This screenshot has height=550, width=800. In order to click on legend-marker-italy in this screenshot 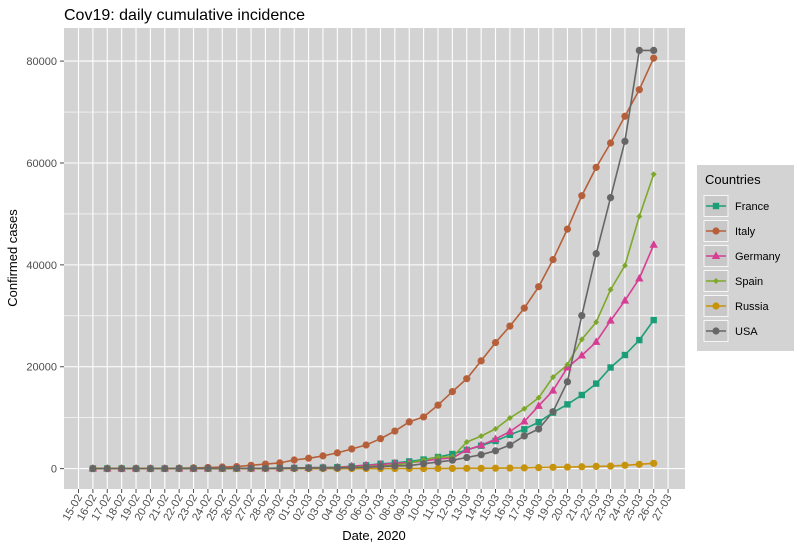, I will do `click(716, 231)`.